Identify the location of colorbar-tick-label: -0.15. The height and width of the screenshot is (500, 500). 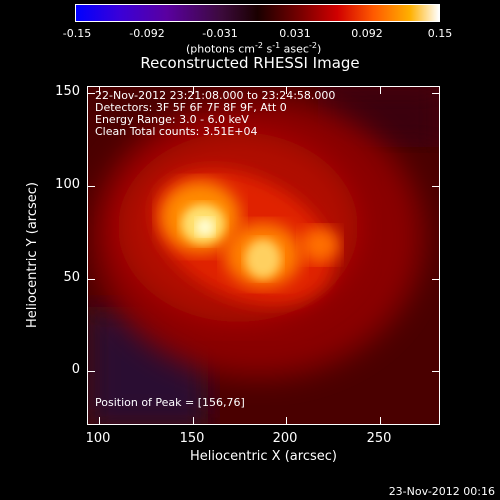
(77, 33).